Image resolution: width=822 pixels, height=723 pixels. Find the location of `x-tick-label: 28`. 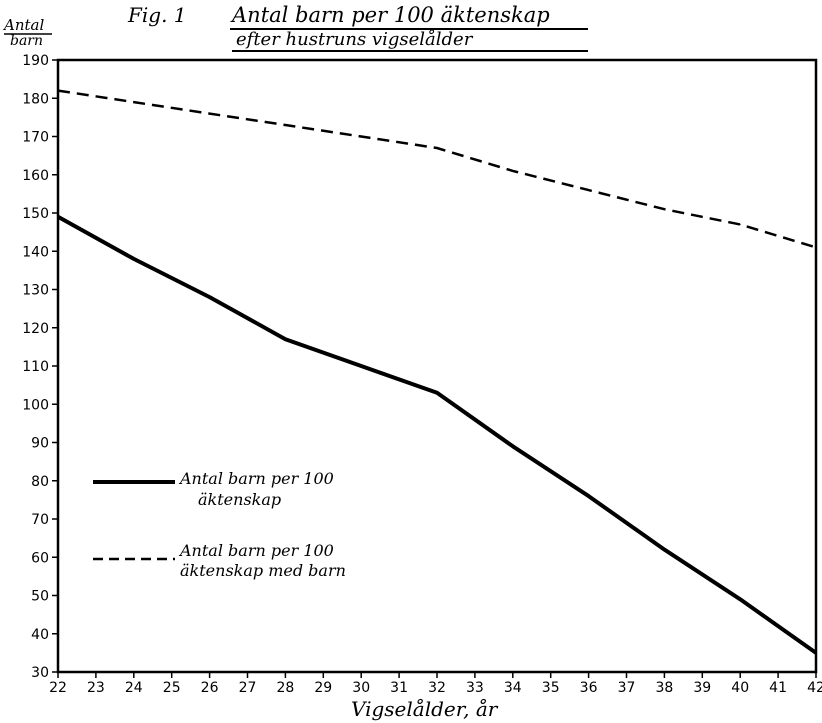

x-tick-label: 28 is located at coordinates (285, 688).